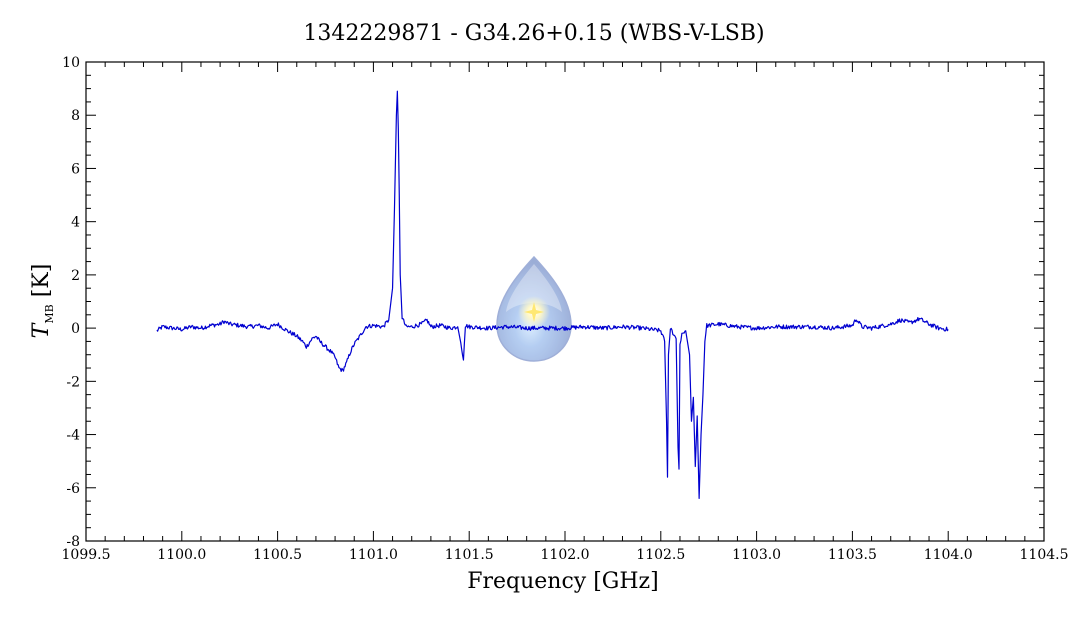  Describe the element at coordinates (73, 489) in the screenshot. I see `y-tick-label: -6` at that location.